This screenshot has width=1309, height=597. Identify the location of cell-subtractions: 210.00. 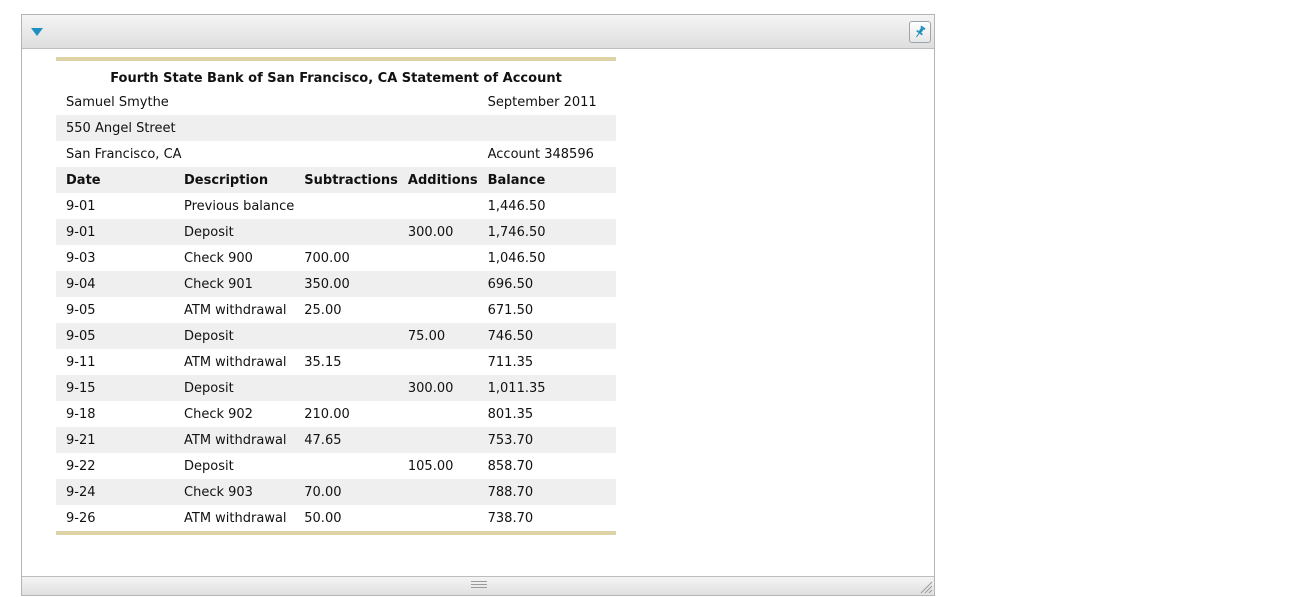
(327, 414).